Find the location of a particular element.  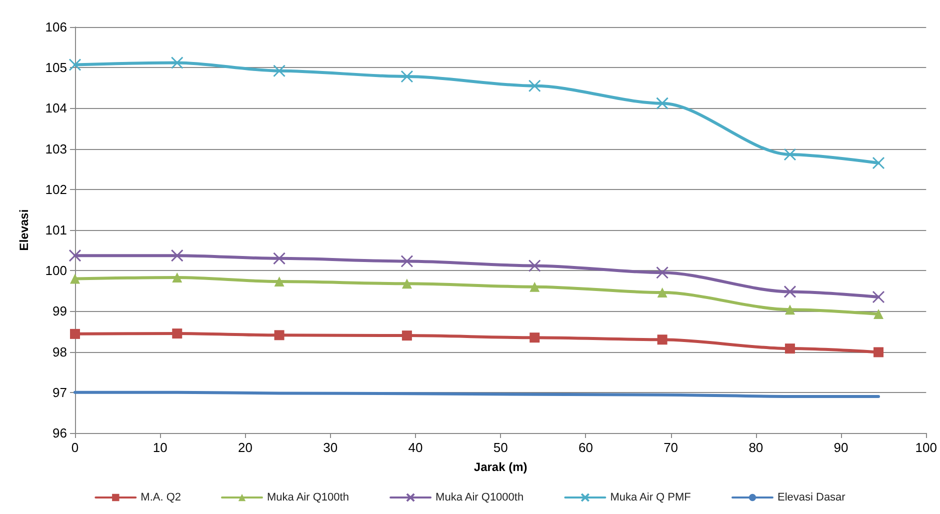

x-axis-title: Jarak (m) is located at coordinates (501, 467).